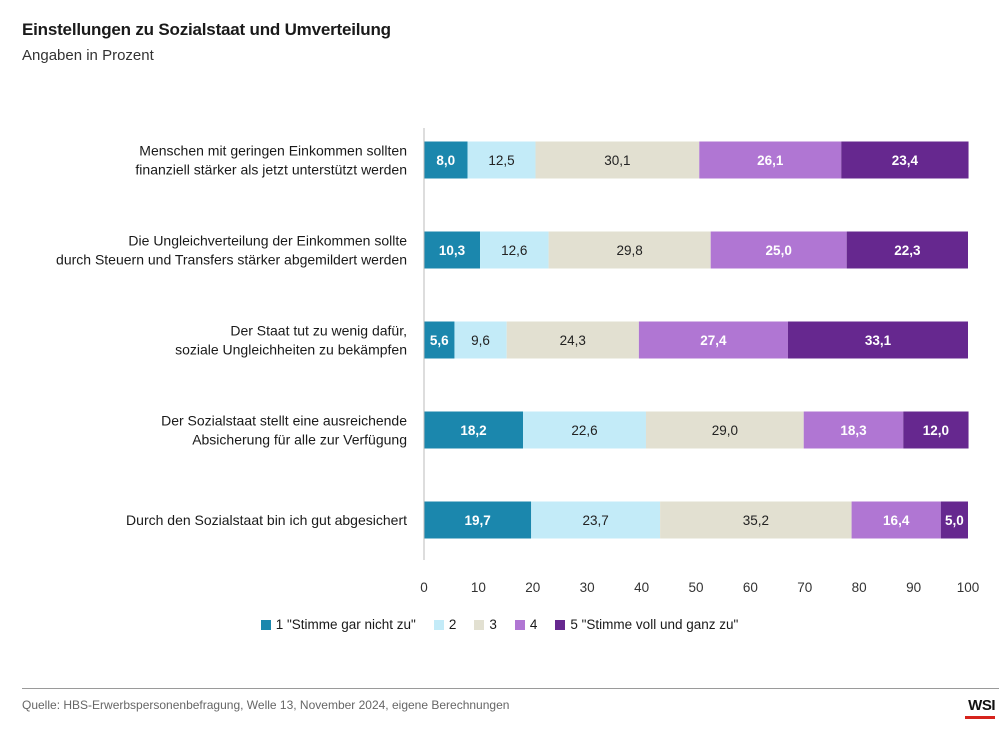  I want to click on data-label: 9,6, so click(480, 340).